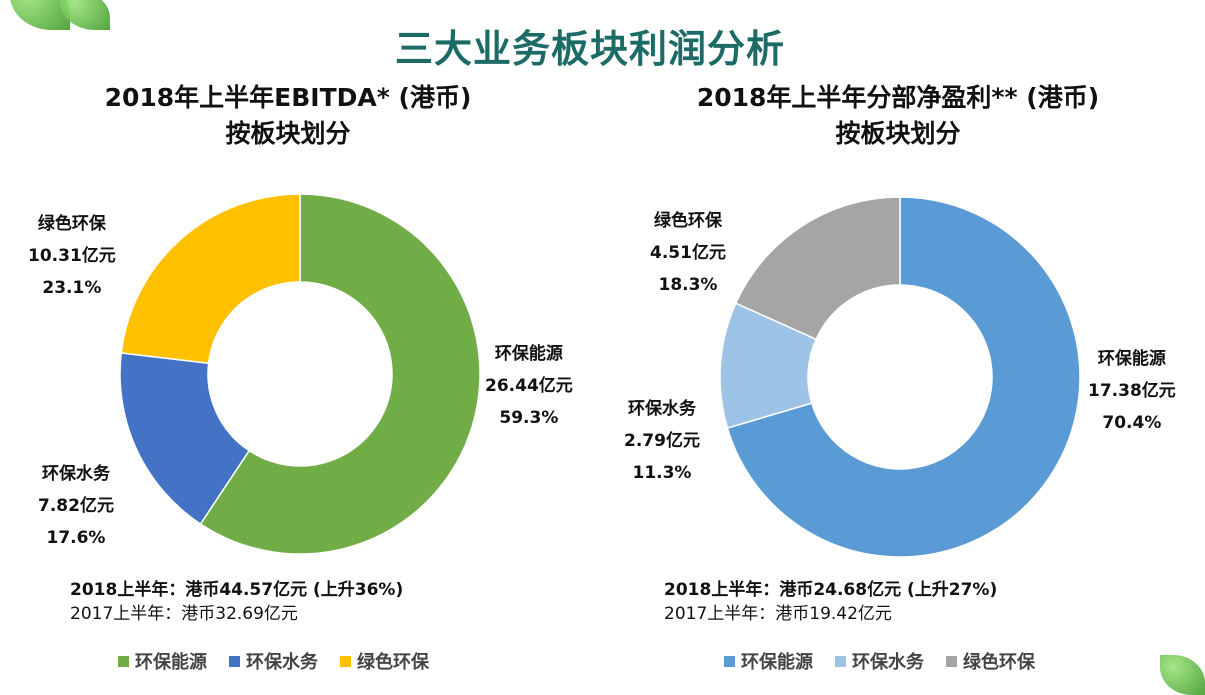 This screenshot has width=1205, height=695. I want to click on data-label-water: 环保水务 7.82亿元 17.6%, so click(76, 506).